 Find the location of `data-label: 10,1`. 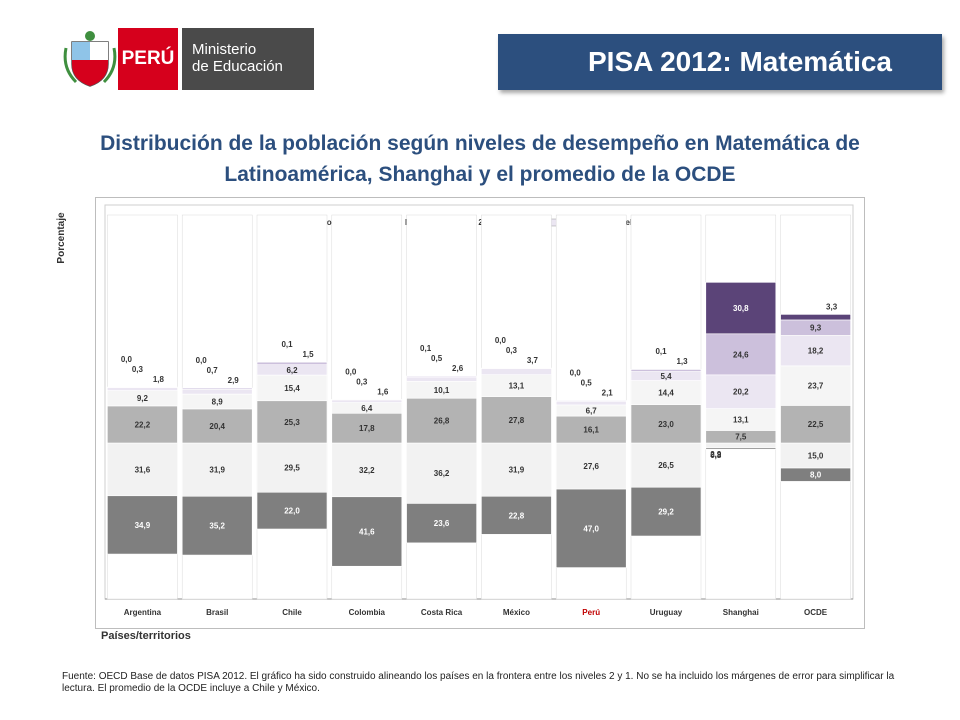

data-label: 10,1 is located at coordinates (442, 390).